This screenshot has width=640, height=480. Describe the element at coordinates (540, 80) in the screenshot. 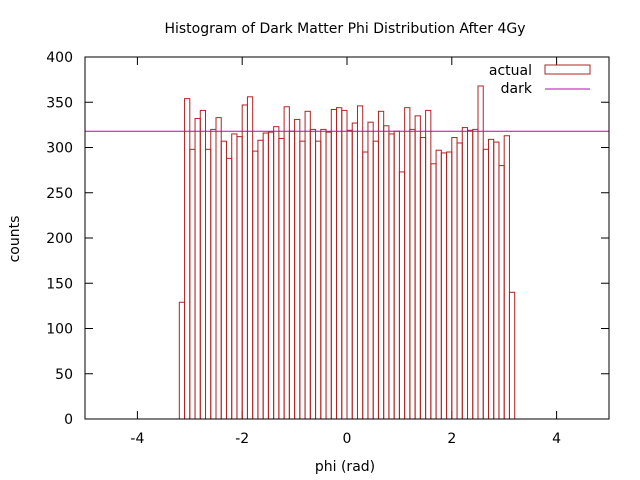

I see `legend: actual dark` at that location.